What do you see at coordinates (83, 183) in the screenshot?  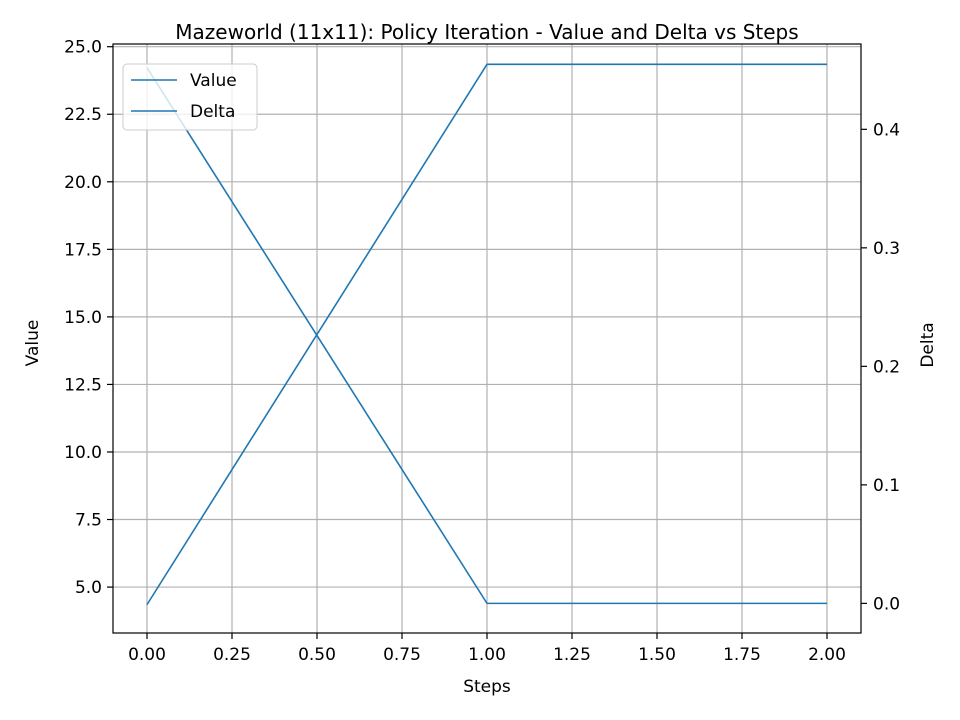 I see `y-left-tick-label: 20.0` at bounding box center [83, 183].